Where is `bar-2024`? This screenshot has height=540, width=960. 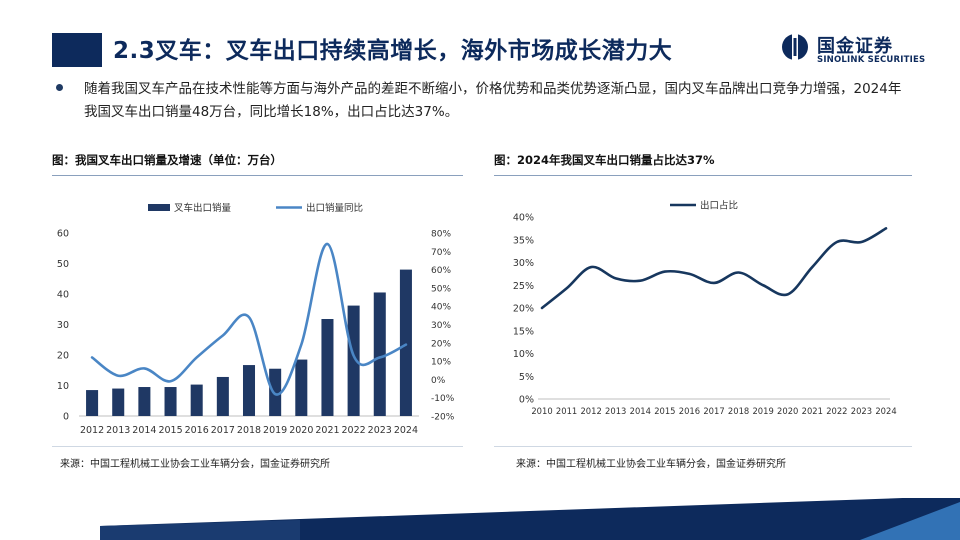
bar-2024 is located at coordinates (405, 342).